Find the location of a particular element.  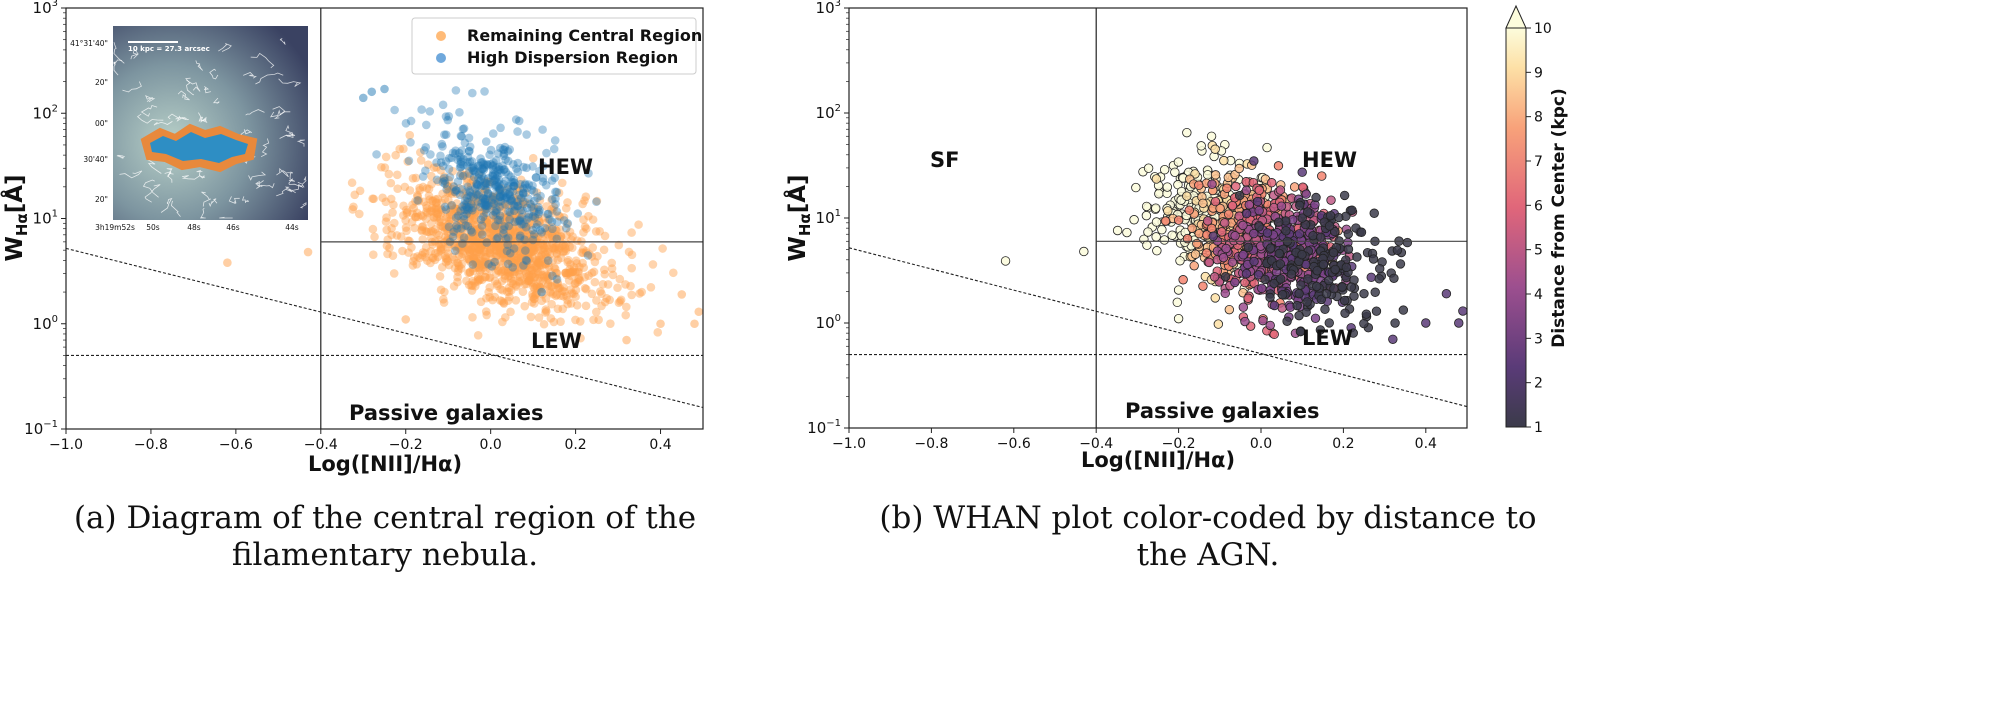

scatter-point-outlier is located at coordinates (406, 319).